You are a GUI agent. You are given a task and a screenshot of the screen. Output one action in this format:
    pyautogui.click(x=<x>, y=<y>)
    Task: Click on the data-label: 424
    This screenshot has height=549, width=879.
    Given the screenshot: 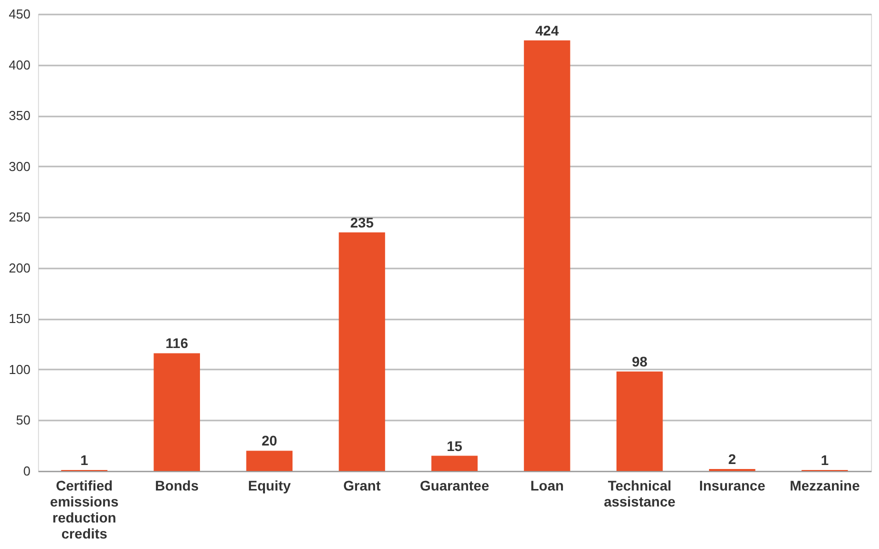 What is the action you would take?
    pyautogui.click(x=547, y=30)
    